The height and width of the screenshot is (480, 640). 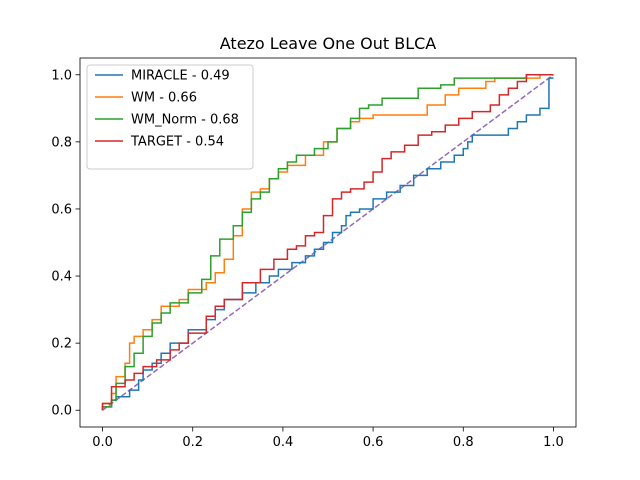 I want to click on x-tick-label: 0.6, so click(x=373, y=442).